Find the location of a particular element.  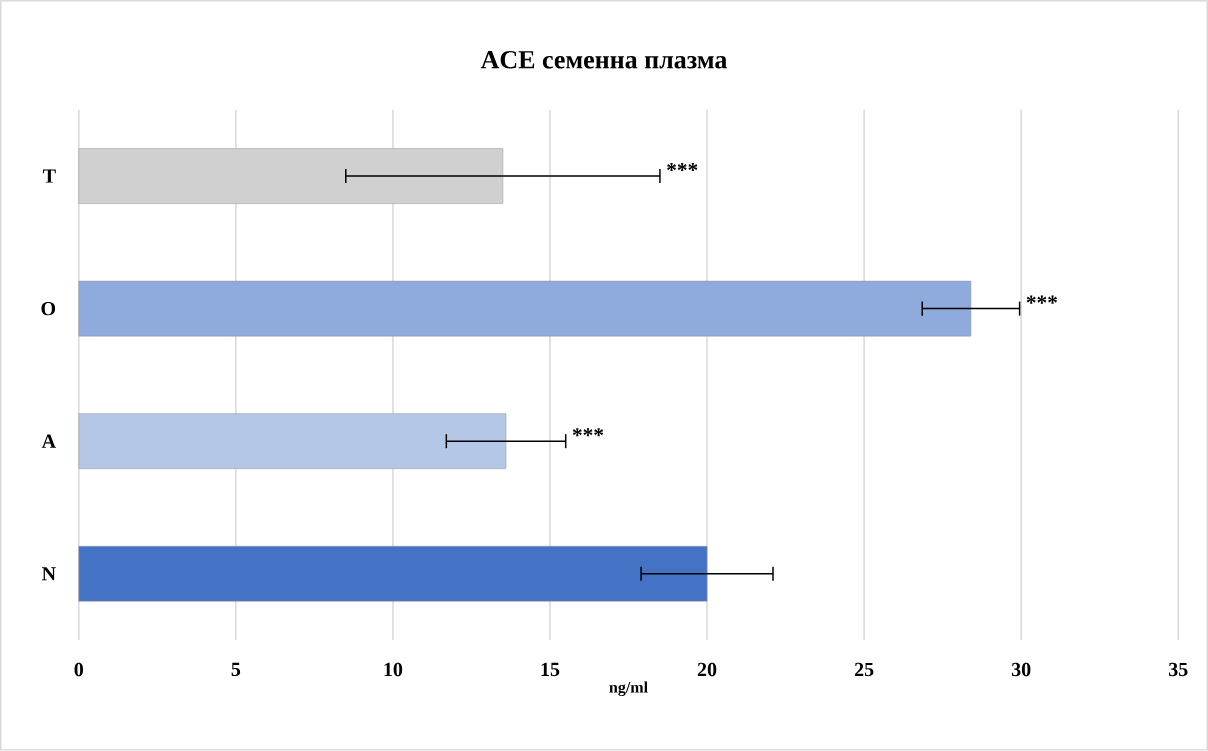

x-tick-label: 35 is located at coordinates (1178, 669).